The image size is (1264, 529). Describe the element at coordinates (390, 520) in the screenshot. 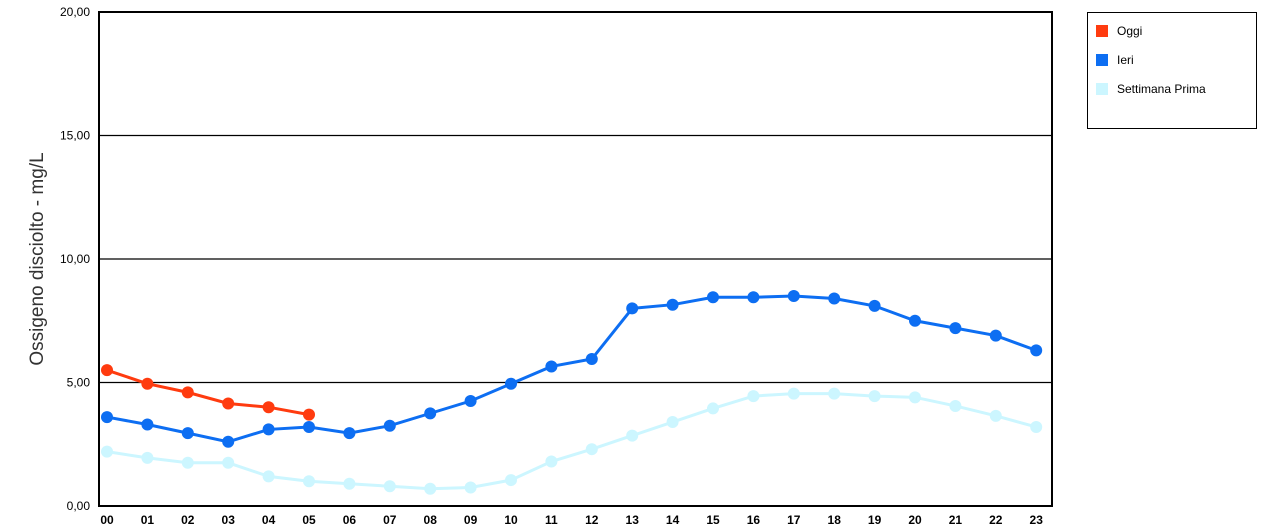

I see `x-tick-label: 07` at that location.